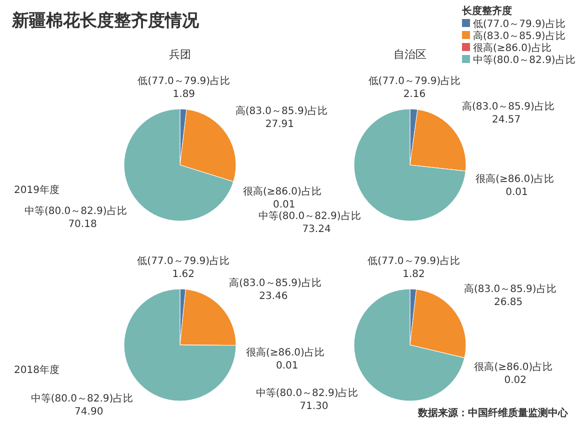 This screenshot has height=440, width=580. I want to click on data-label: 1.62, so click(183, 274).